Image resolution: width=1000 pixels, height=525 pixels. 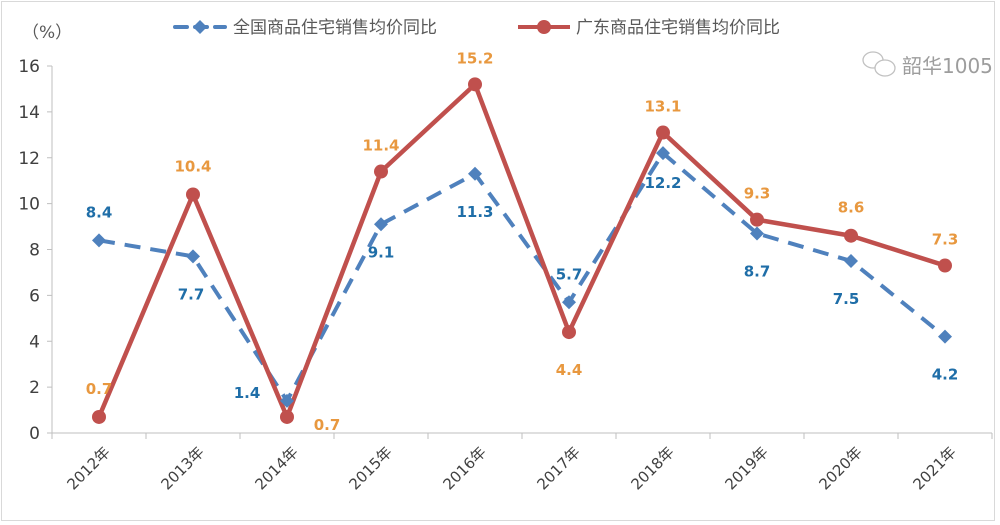 I want to click on data-label: 7.3, so click(x=945, y=240).